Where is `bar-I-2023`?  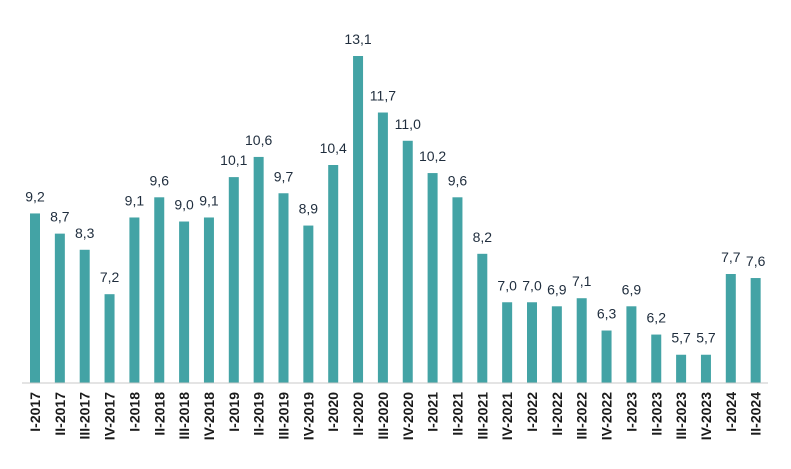
bar-I-2023 is located at coordinates (631, 344).